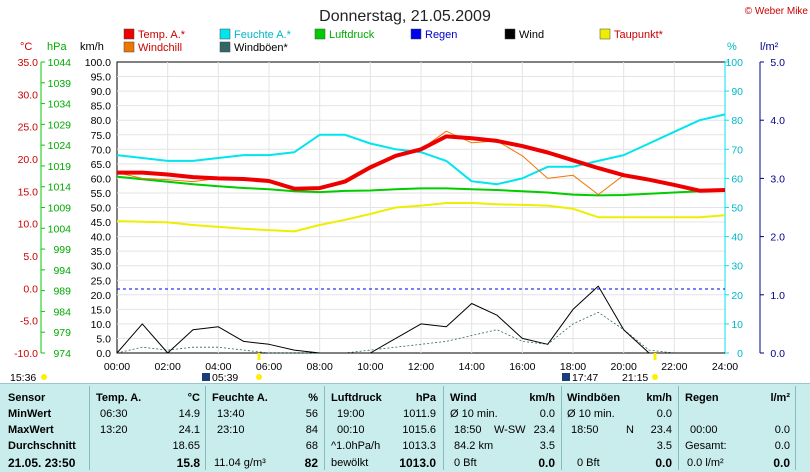 This screenshot has width=810, height=472. What do you see at coordinates (664, 414) in the screenshot?
I see `stats-min-windboeen-value: 0.0` at bounding box center [664, 414].